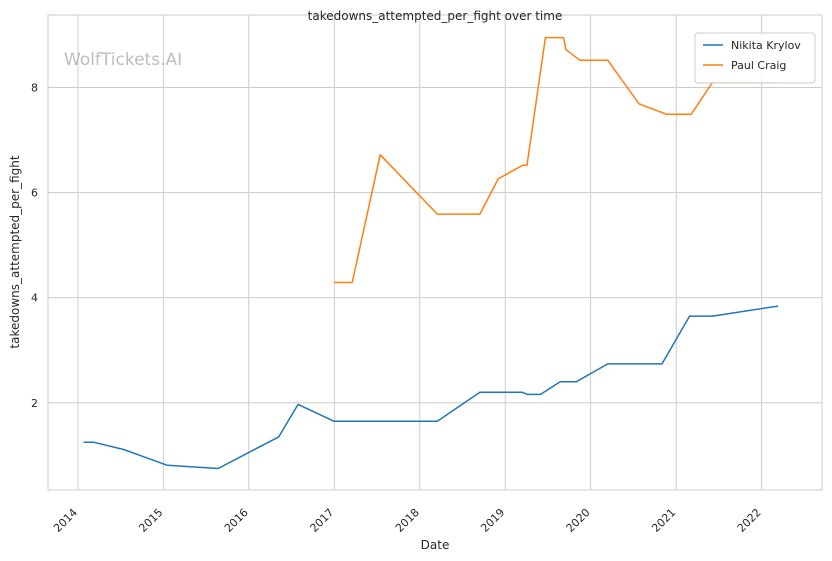 The image size is (832, 561). I want to click on x-tick-label: 2021, so click(663, 520).